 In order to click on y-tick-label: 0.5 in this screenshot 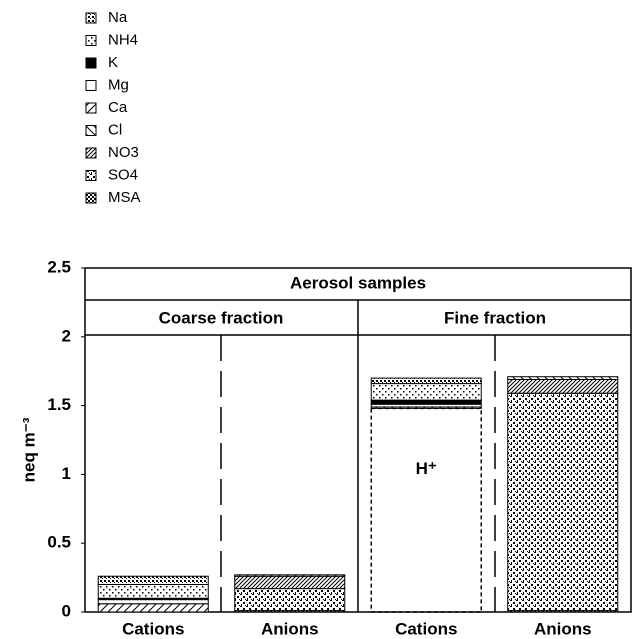, I will do `click(59, 542)`.